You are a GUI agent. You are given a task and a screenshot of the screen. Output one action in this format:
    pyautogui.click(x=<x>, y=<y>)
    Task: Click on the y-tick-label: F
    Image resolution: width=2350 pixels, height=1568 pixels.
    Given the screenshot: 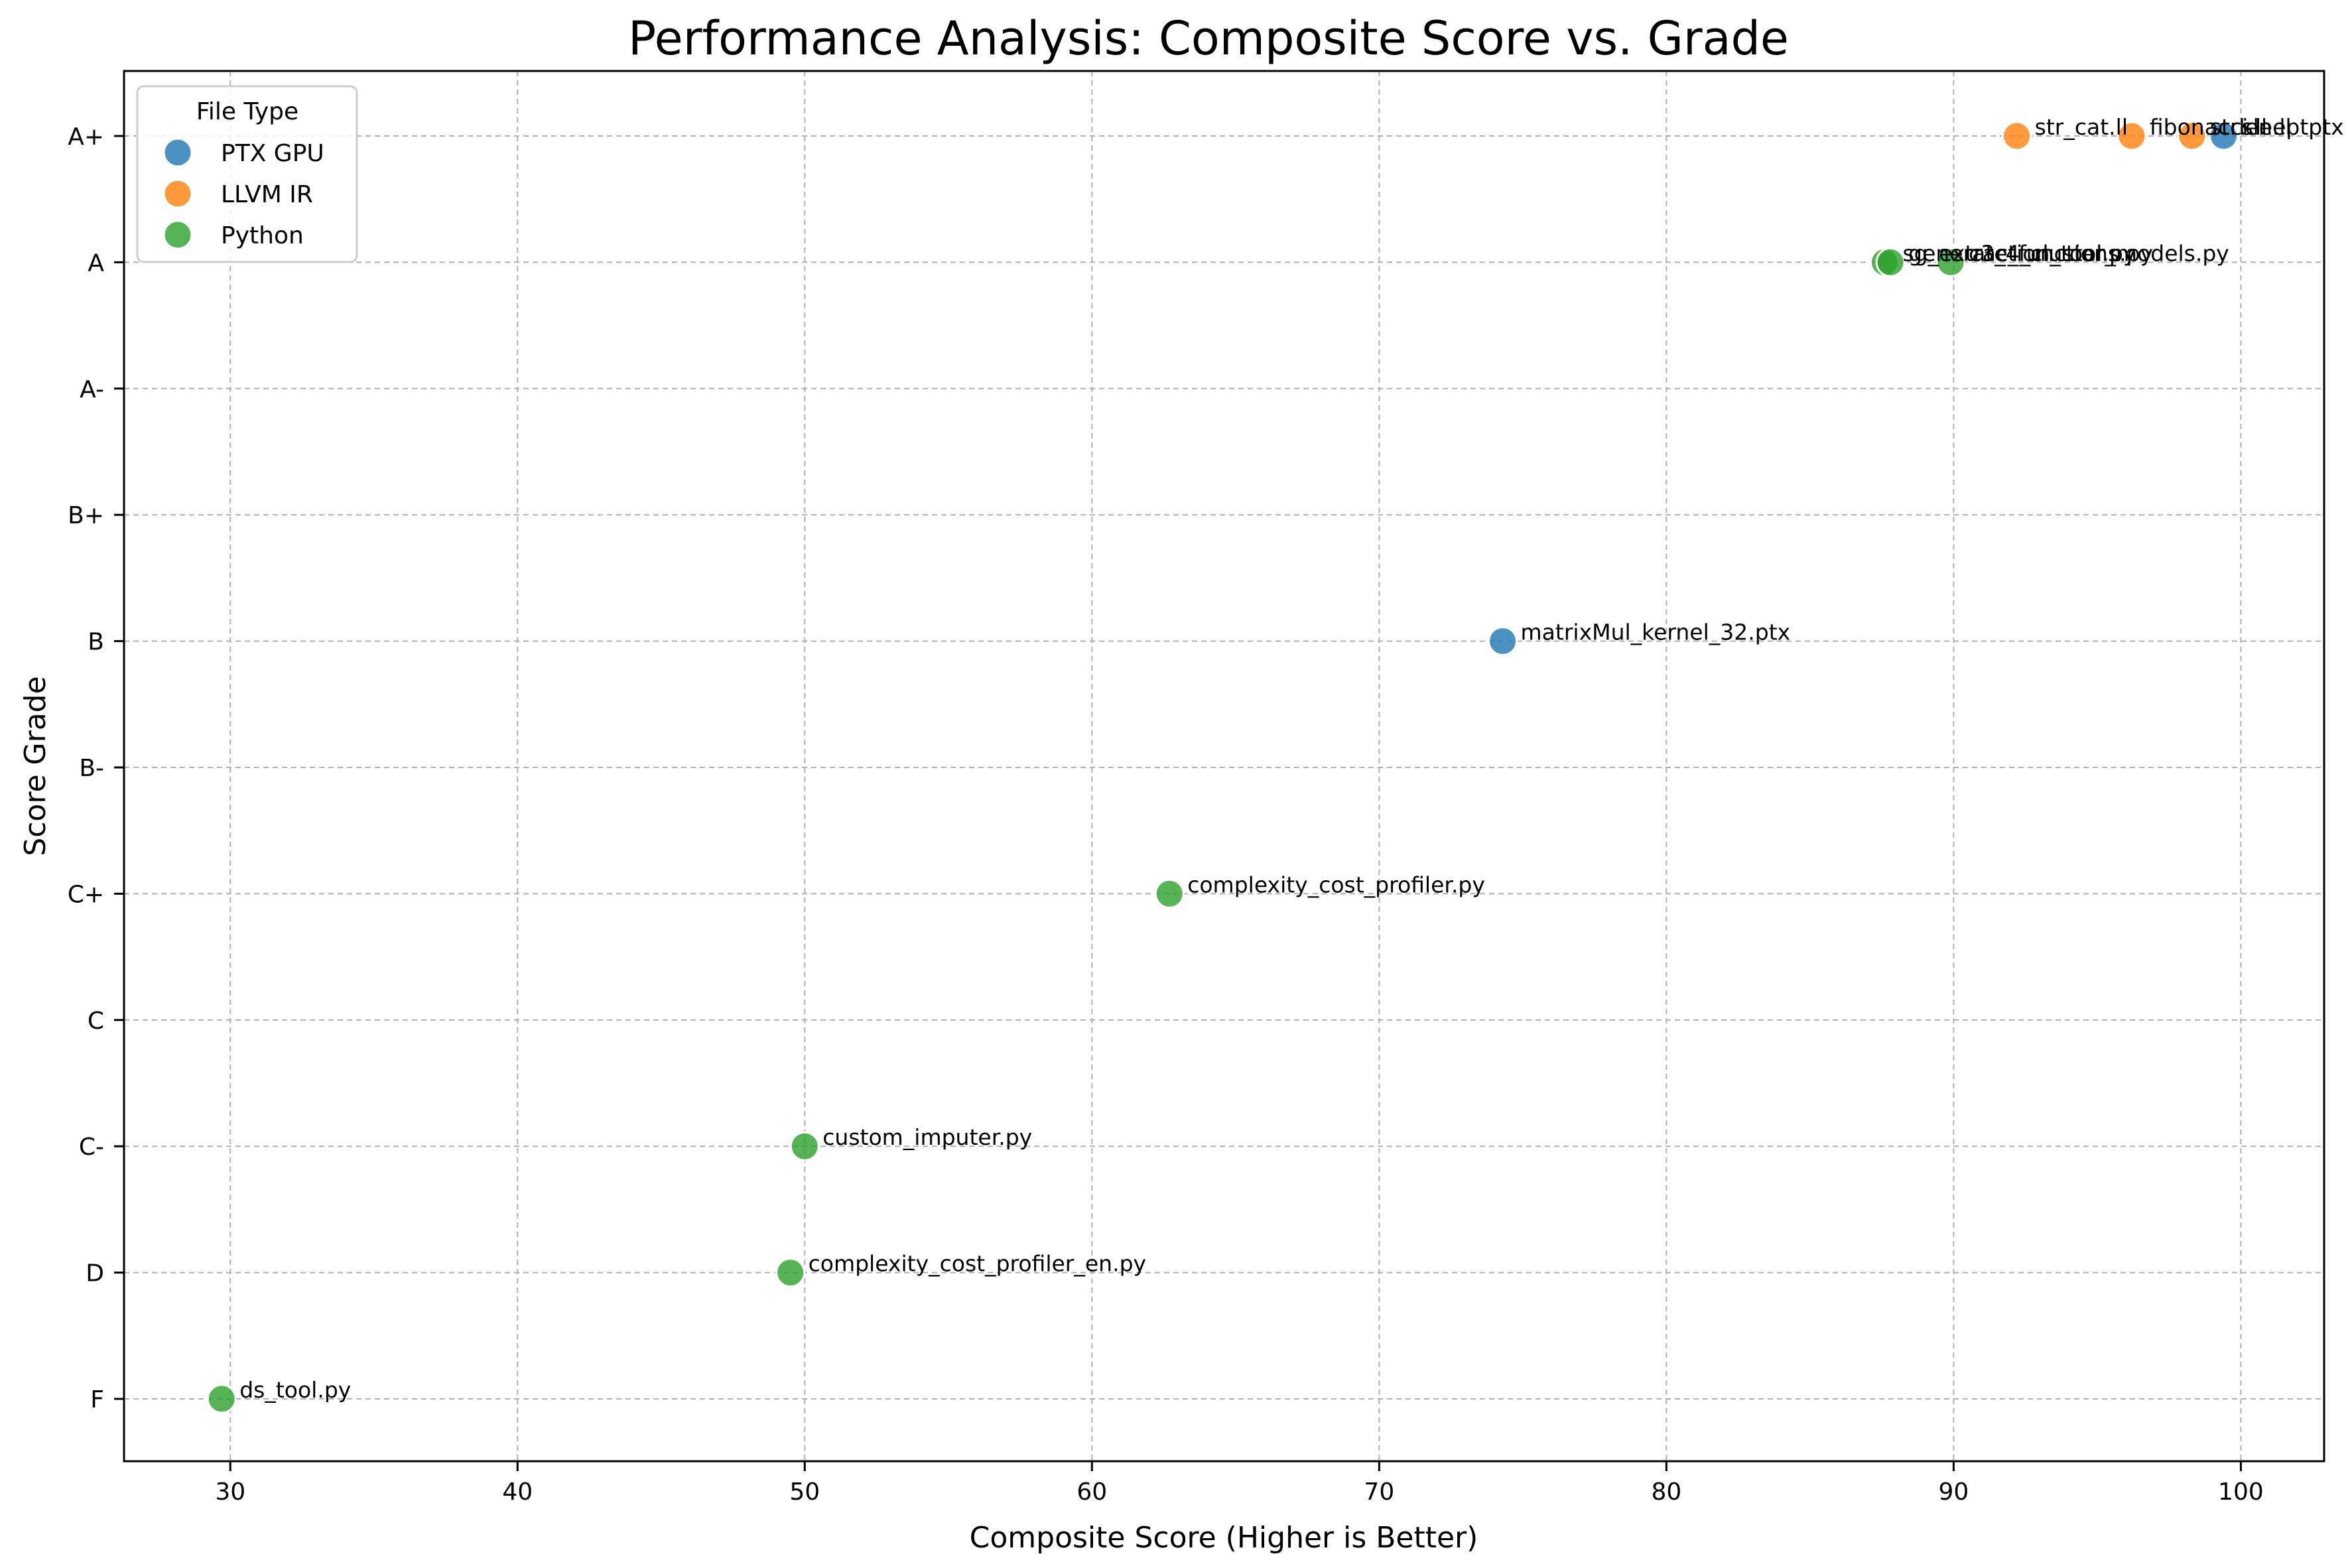 What is the action you would take?
    pyautogui.click(x=97, y=1400)
    